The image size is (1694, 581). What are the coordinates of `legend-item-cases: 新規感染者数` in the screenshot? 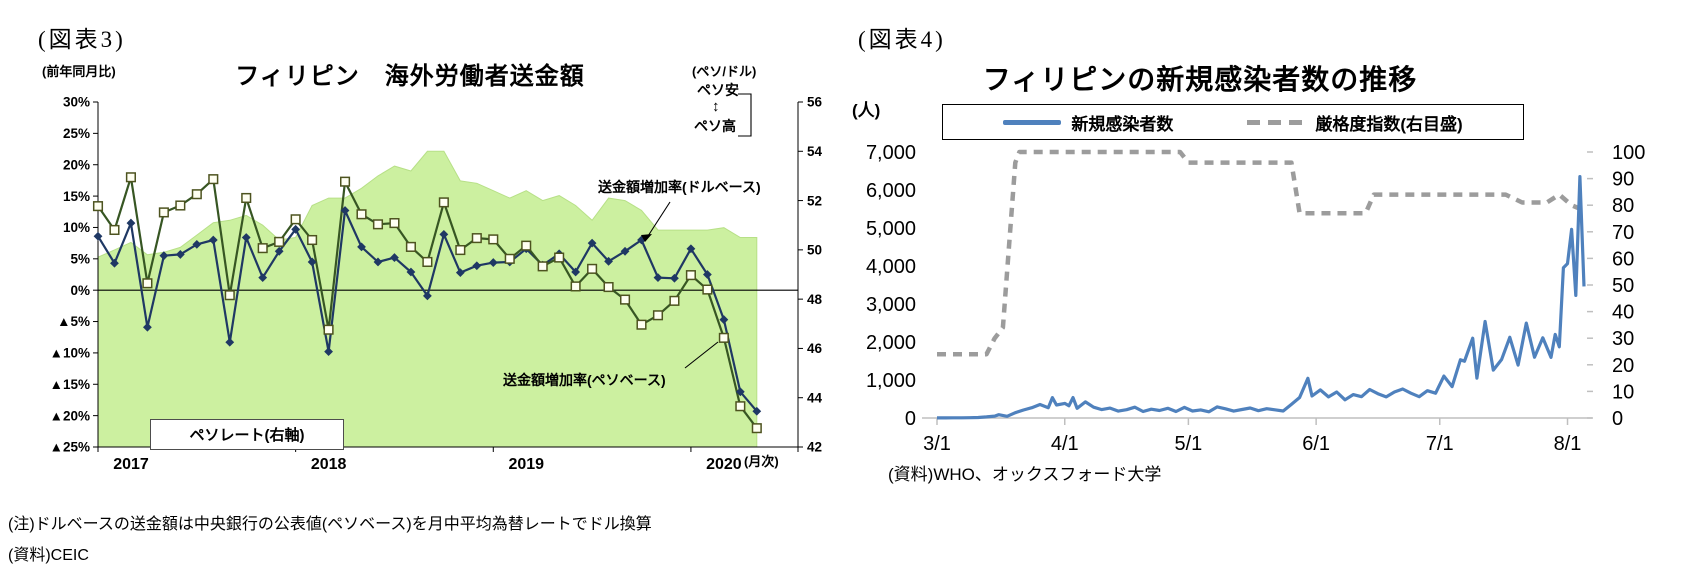 It's located at (1088, 122).